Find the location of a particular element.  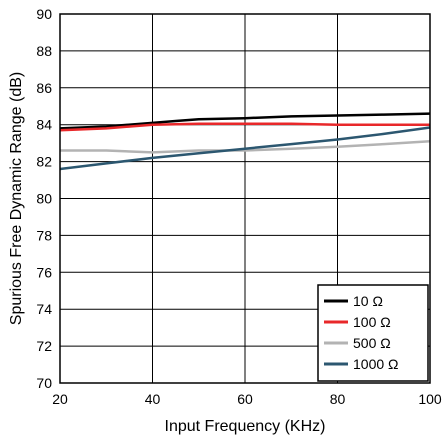

y-tick-label: 76 is located at coordinates (44, 272).